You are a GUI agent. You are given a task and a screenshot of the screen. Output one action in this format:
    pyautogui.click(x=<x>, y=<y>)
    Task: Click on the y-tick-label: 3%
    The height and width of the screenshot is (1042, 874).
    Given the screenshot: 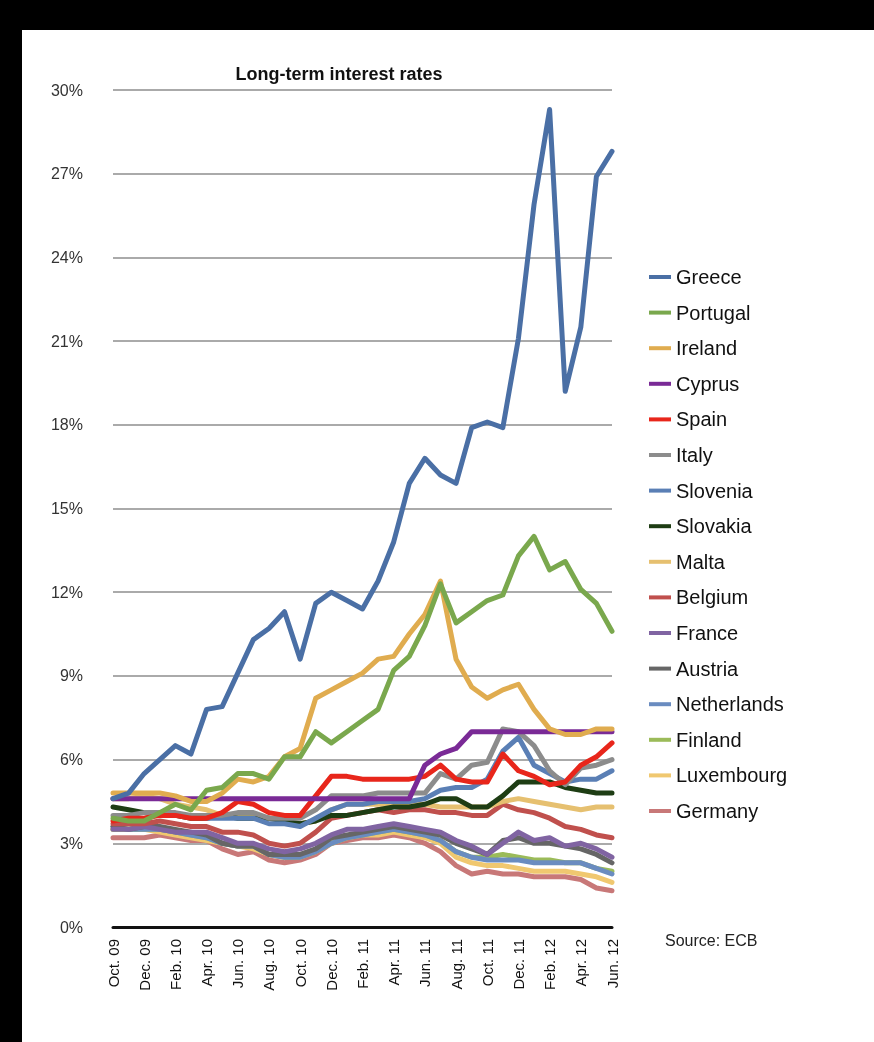 What is the action you would take?
    pyautogui.click(x=71, y=843)
    